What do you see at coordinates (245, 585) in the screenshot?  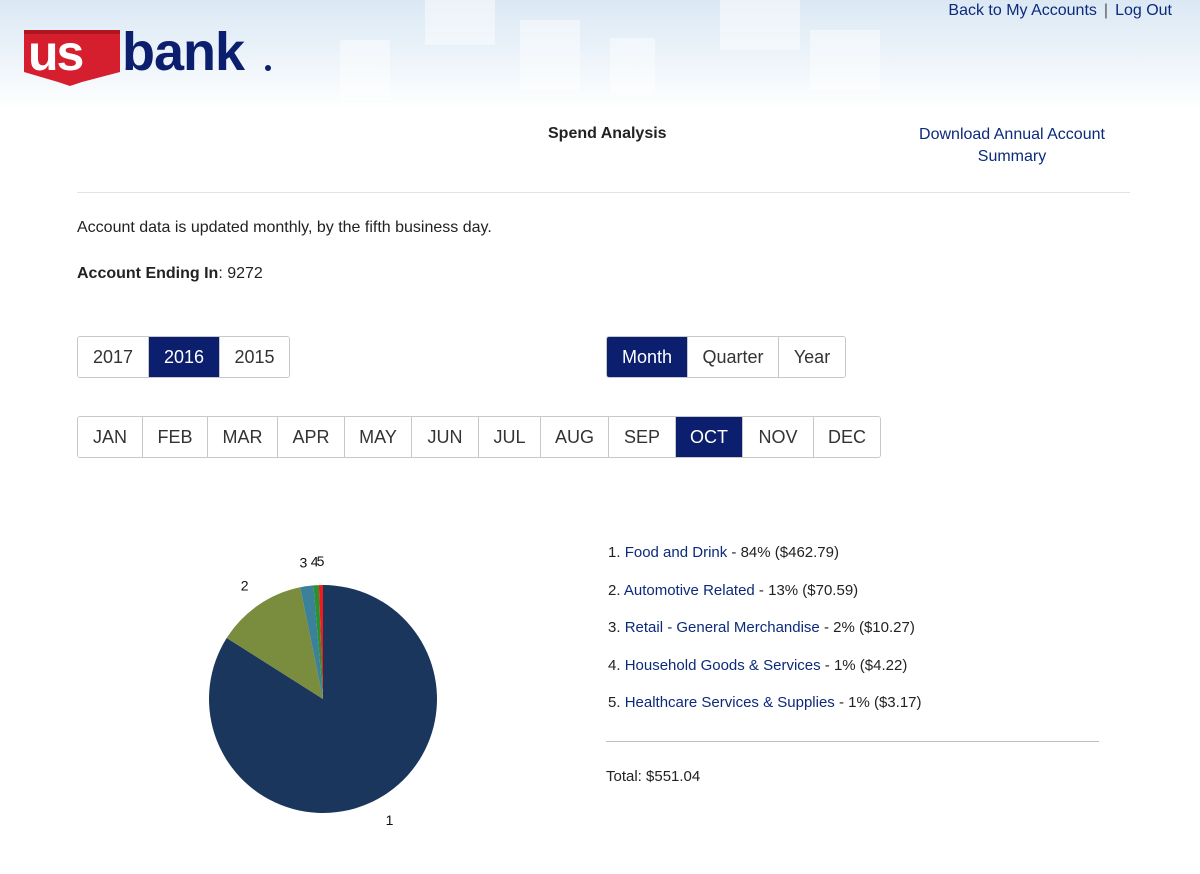 I see `pie-label-2: 2` at bounding box center [245, 585].